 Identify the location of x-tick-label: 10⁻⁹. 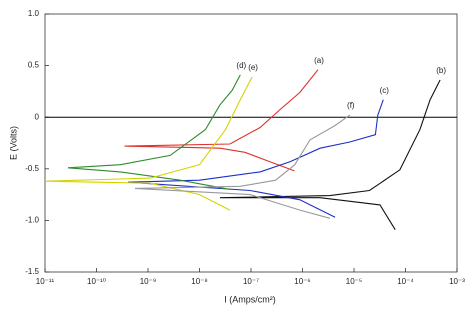
(148, 281).